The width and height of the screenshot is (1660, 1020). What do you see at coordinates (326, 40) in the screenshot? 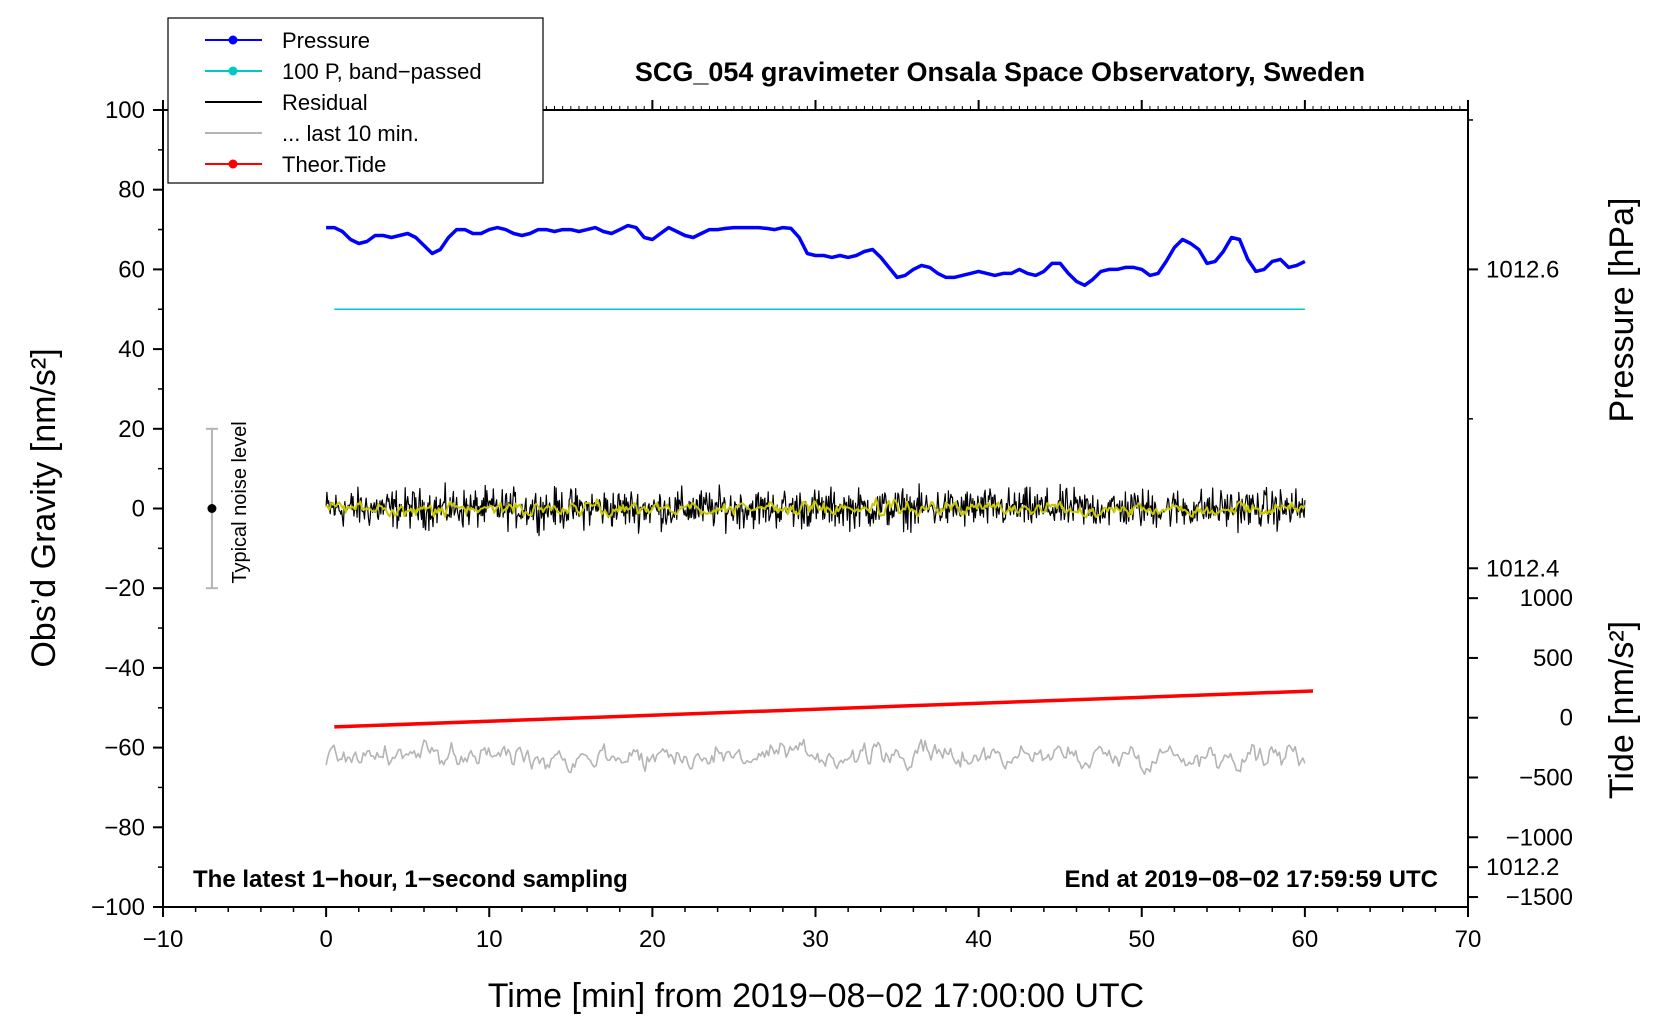
I see `legend-label: Pressure` at bounding box center [326, 40].